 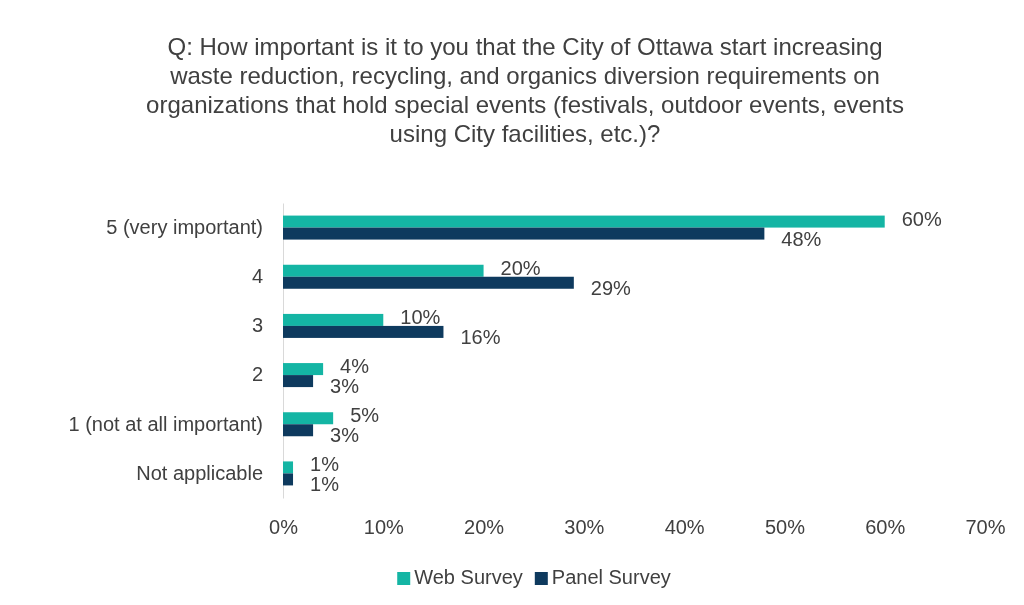 I want to click on x-tick-label: 40%, so click(x=684, y=527).